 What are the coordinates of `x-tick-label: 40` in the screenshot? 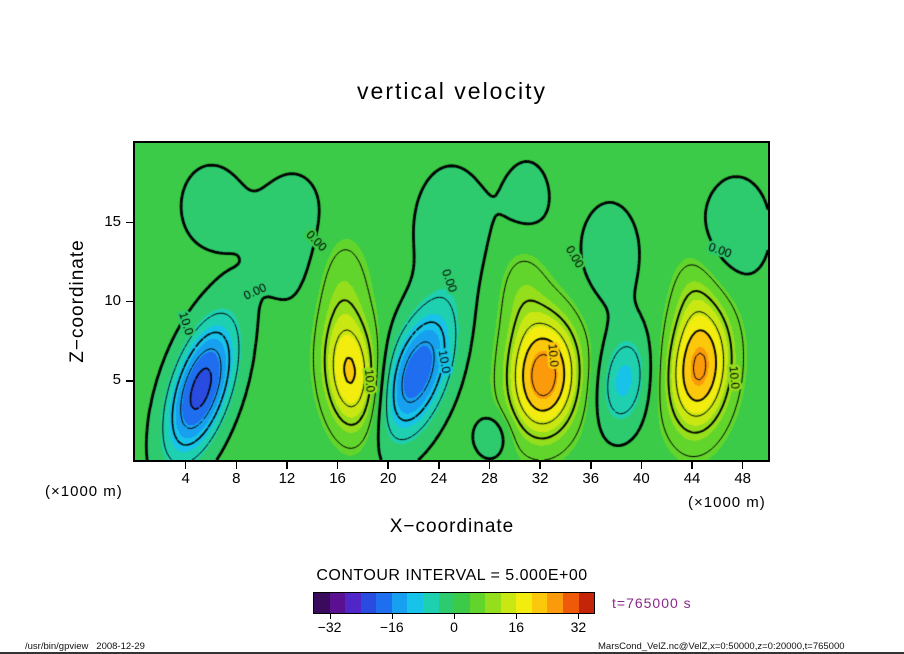 It's located at (641, 478).